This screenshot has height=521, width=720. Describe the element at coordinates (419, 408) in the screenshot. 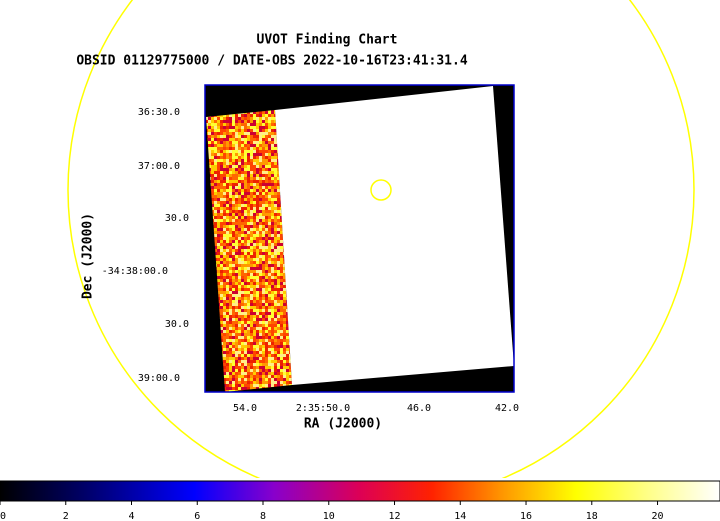

I see `x-tick-label: 46.0` at that location.